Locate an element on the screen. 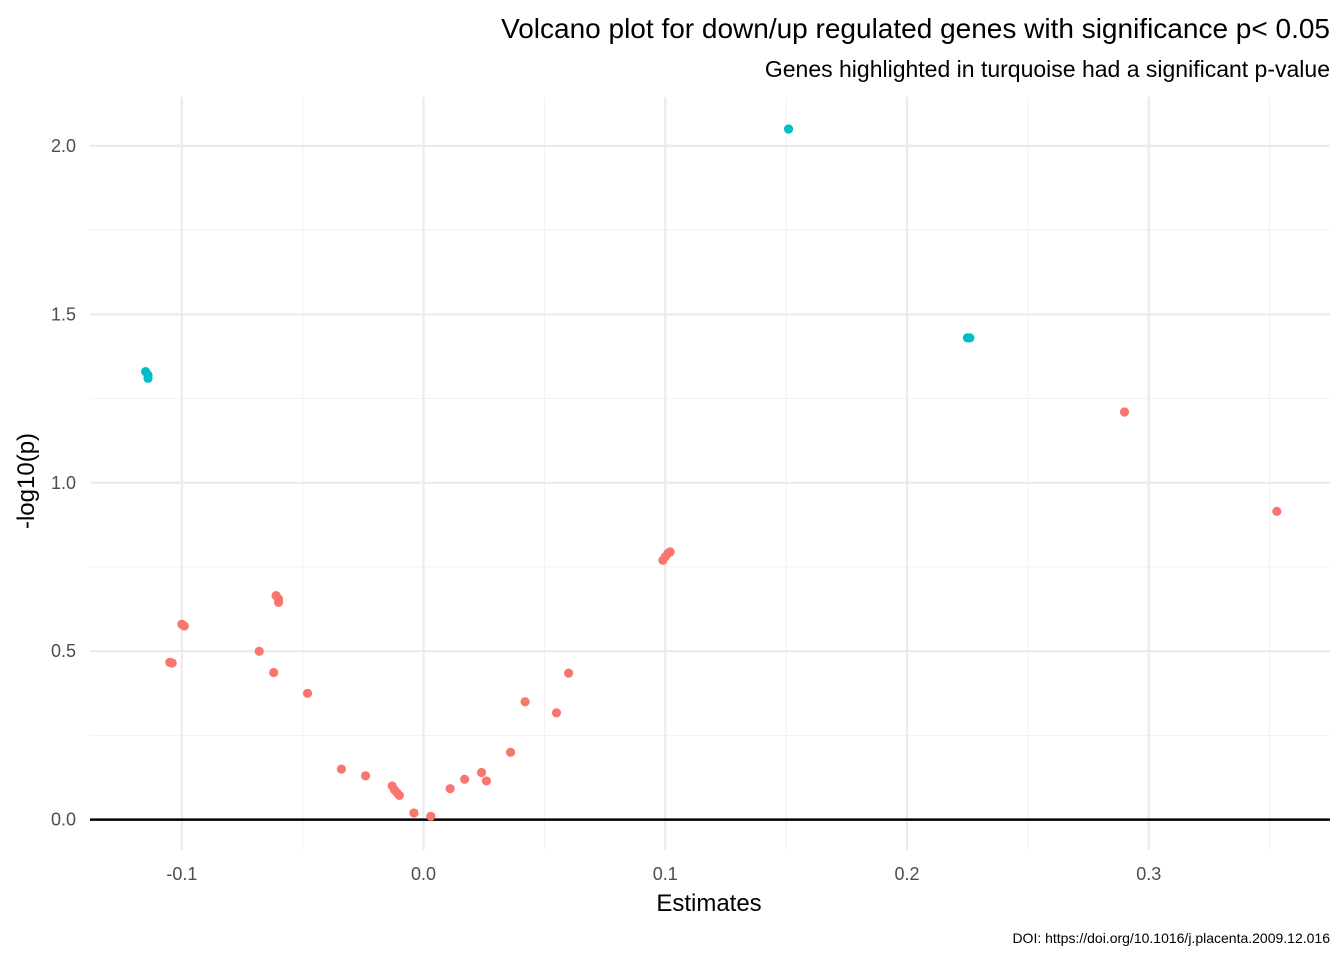  y-tick-label: 0.0 is located at coordinates (63, 820).